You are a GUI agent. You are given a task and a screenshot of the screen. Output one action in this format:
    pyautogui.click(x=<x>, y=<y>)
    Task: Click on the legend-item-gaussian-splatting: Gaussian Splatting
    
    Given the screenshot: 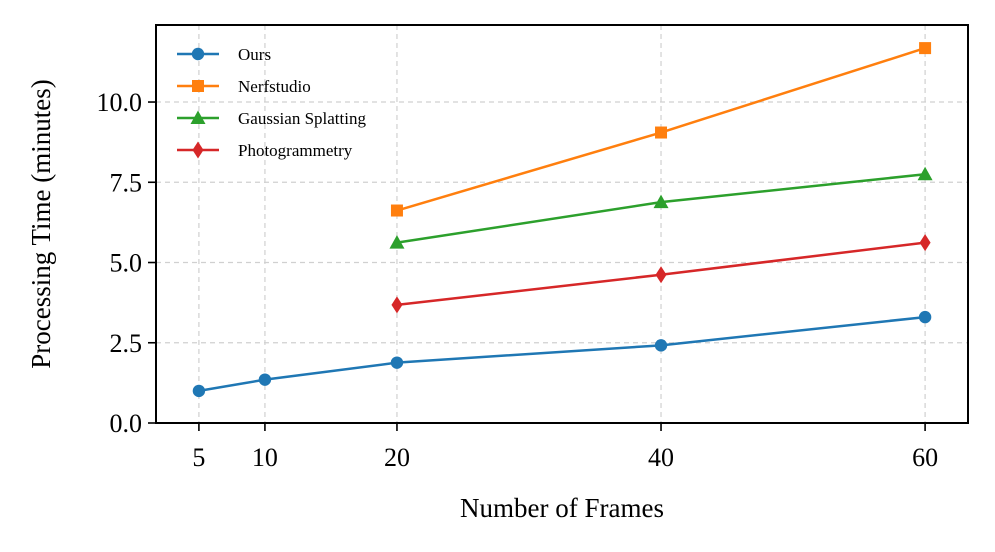 What is the action you would take?
    pyautogui.click(x=271, y=118)
    